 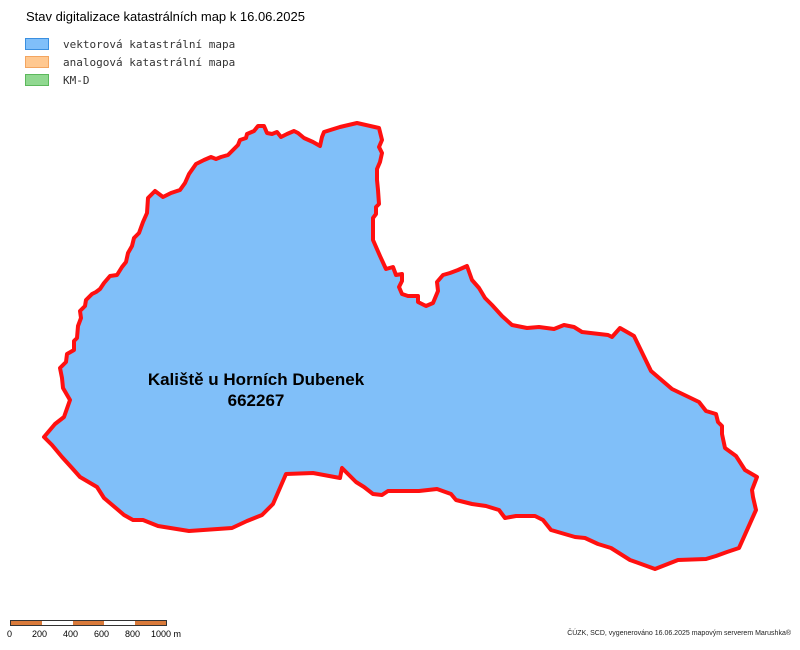 I want to click on scale-tick-200: 200, so click(x=40, y=634).